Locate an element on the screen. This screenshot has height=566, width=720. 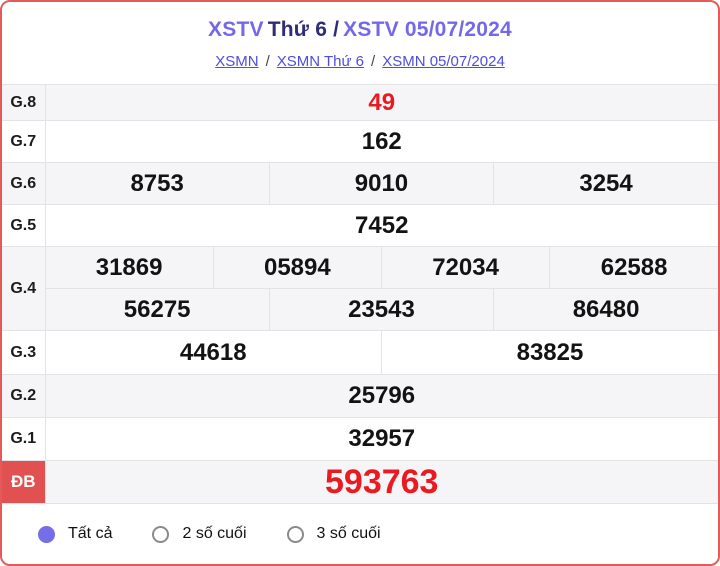
prize-value: 72034 is located at coordinates (465, 267).